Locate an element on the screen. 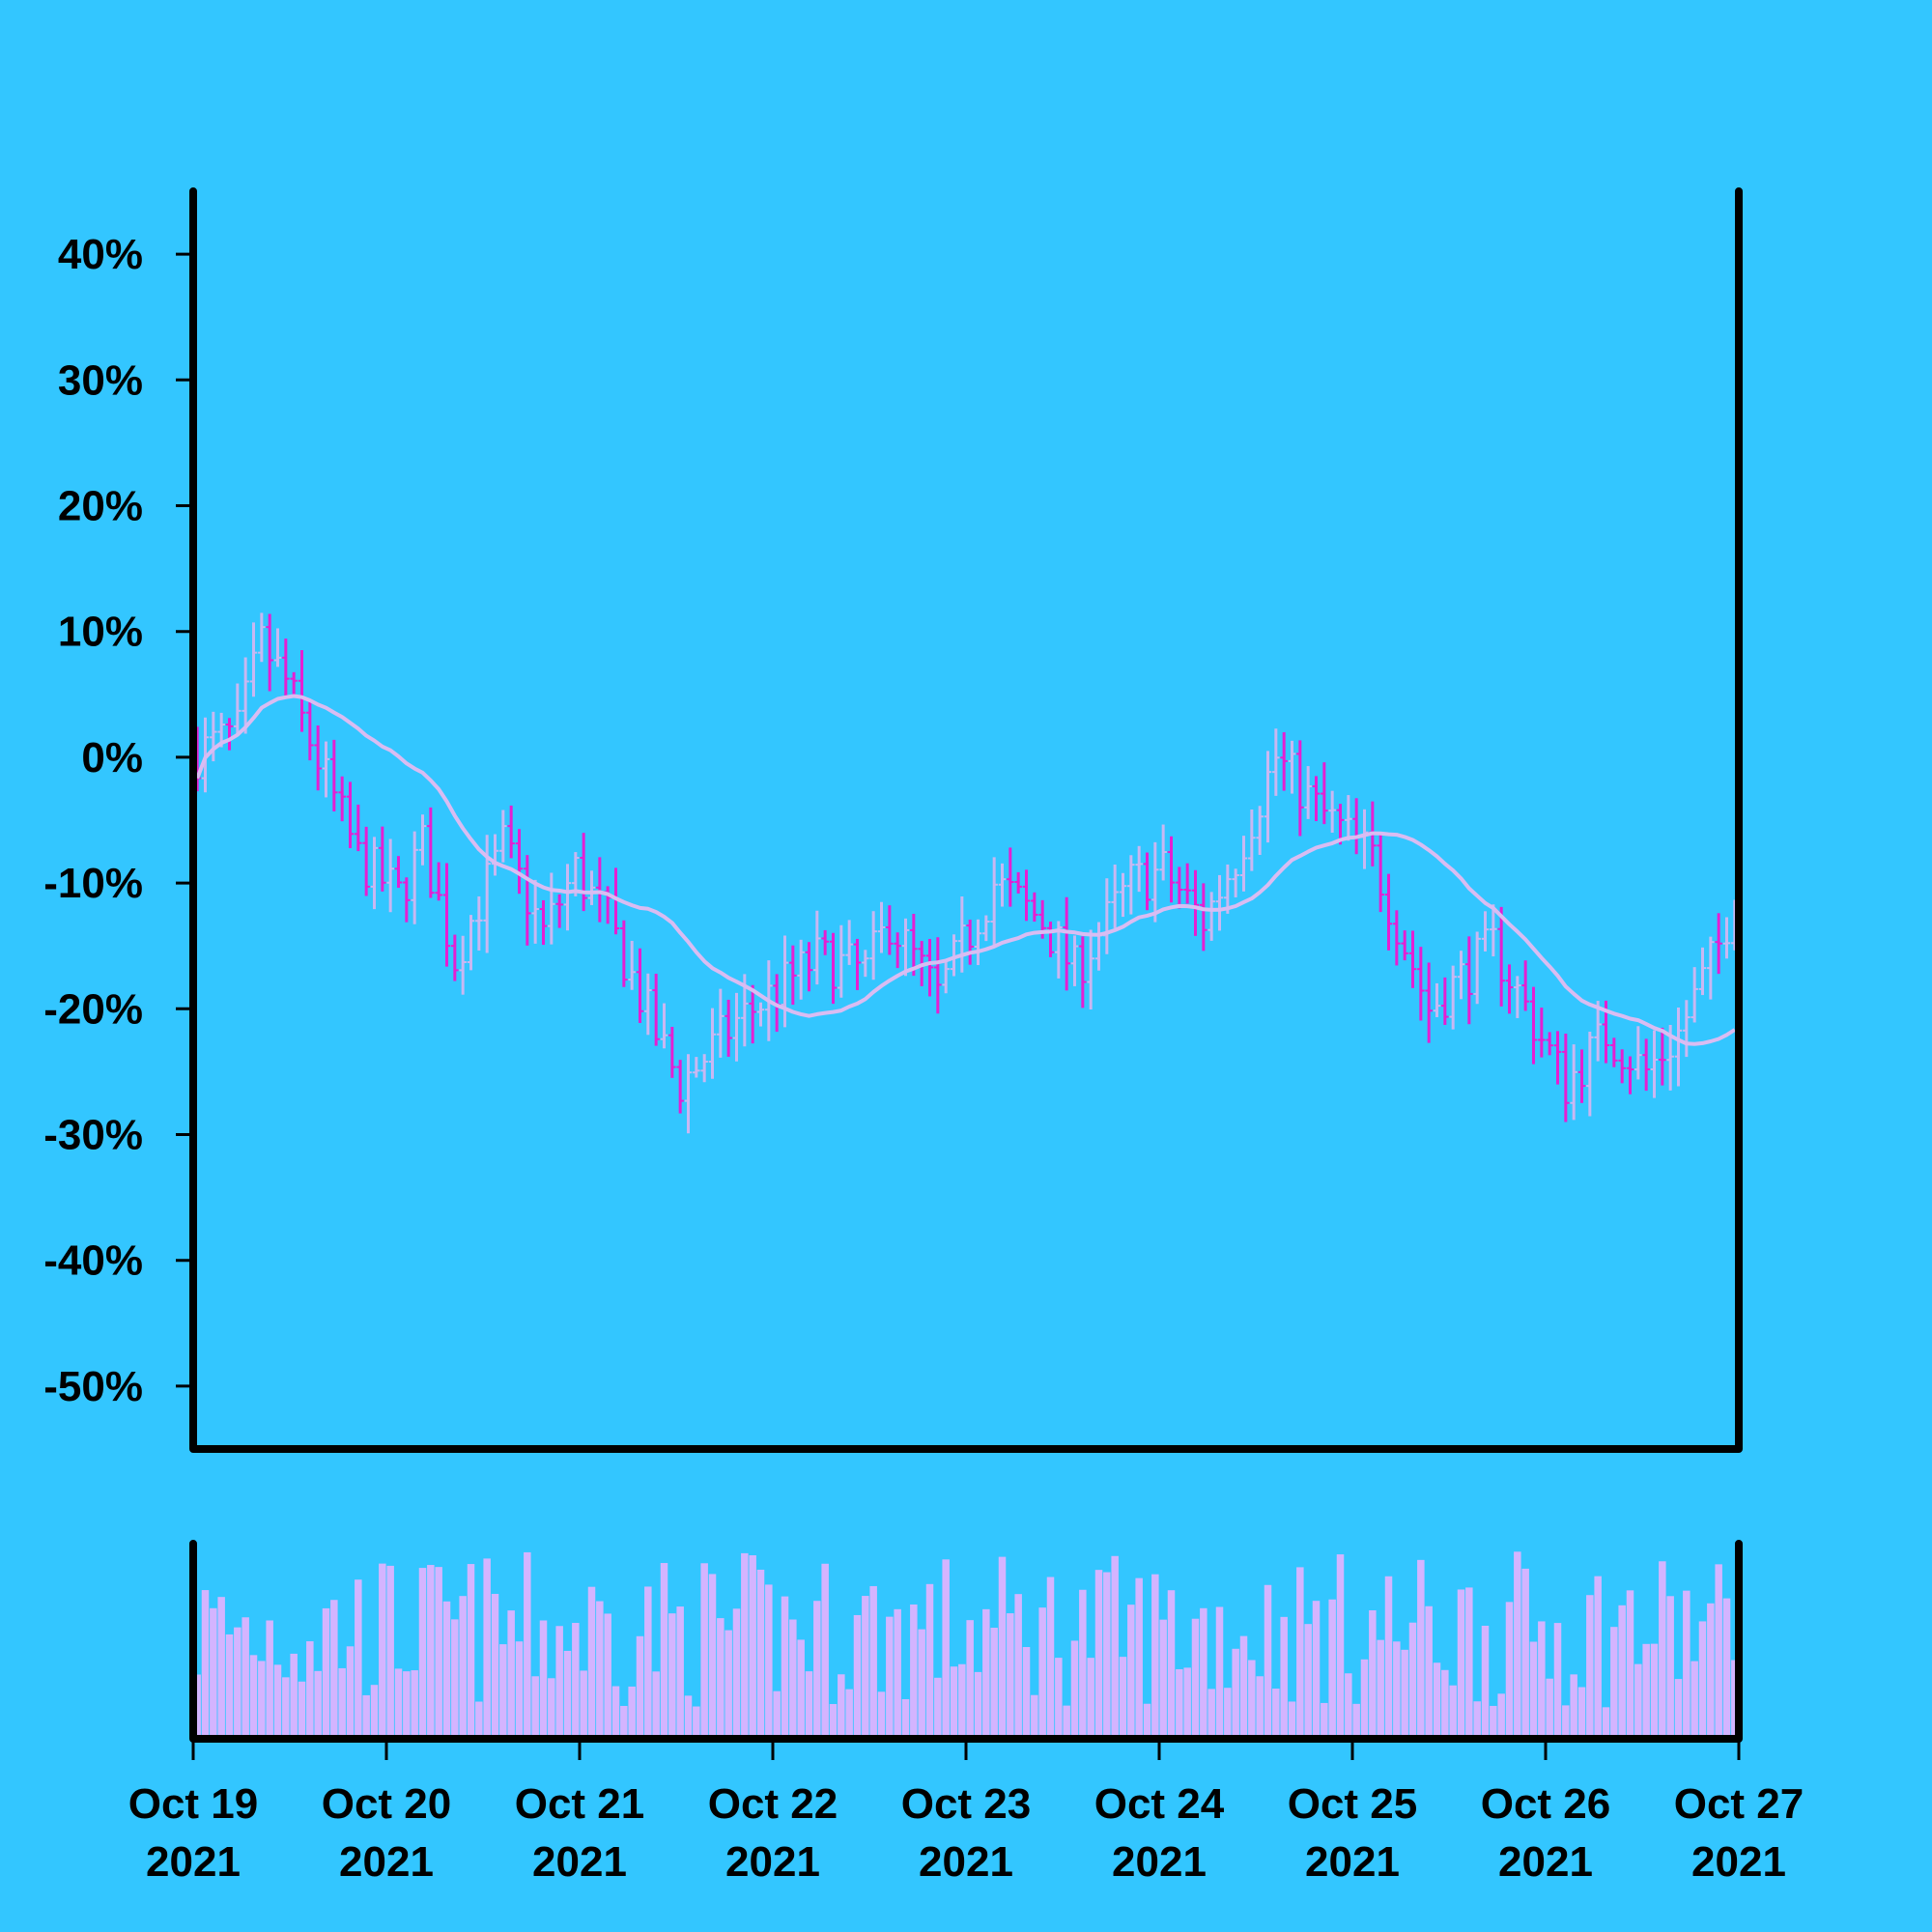 Image resolution: width=1932 pixels, height=1932 pixels. y-tick-label: 10% is located at coordinates (100, 632).